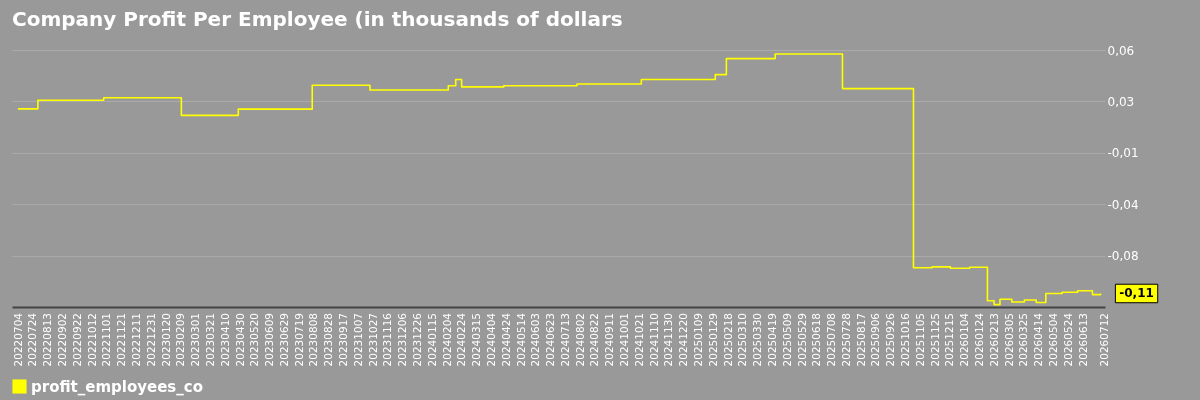 The height and width of the screenshot is (400, 1200). What do you see at coordinates (47, 340) in the screenshot?
I see `x-tick-label: 20220813` at bounding box center [47, 340].